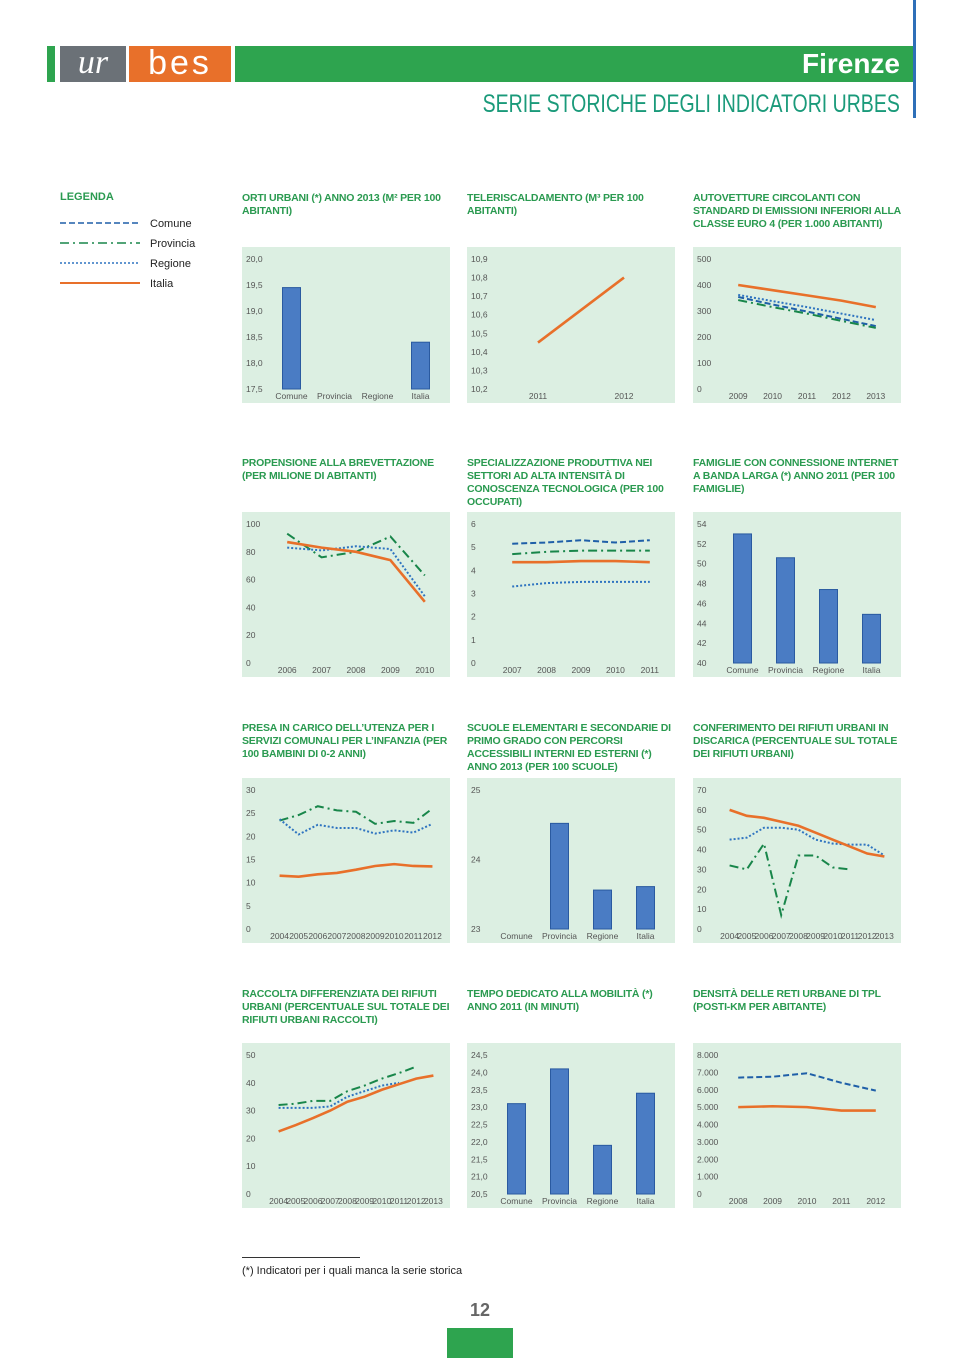  Describe the element at coordinates (479, 1090) in the screenshot. I see `y-tick-label: 23,5` at that location.